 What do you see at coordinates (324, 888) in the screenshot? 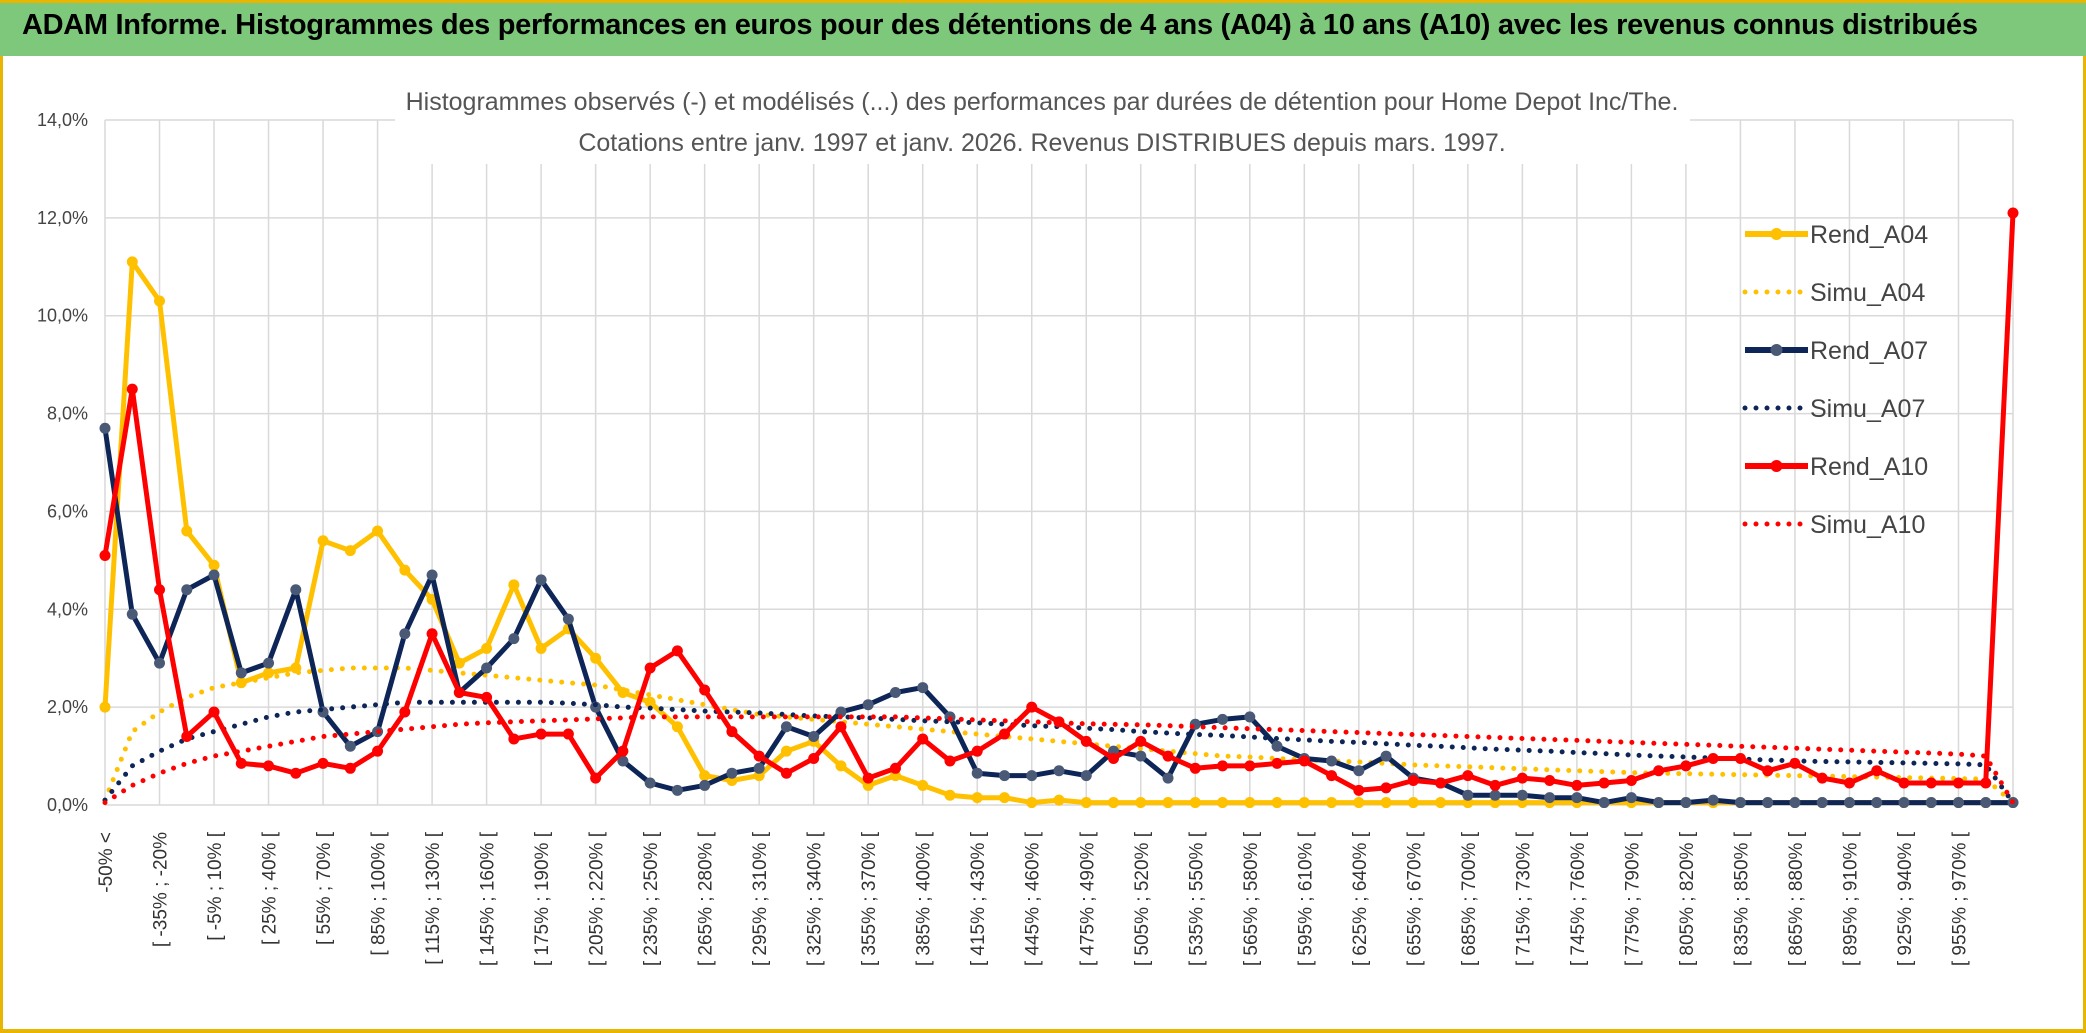
I see `x-tick-label: [ 55% ; 70% [` at bounding box center [324, 888].